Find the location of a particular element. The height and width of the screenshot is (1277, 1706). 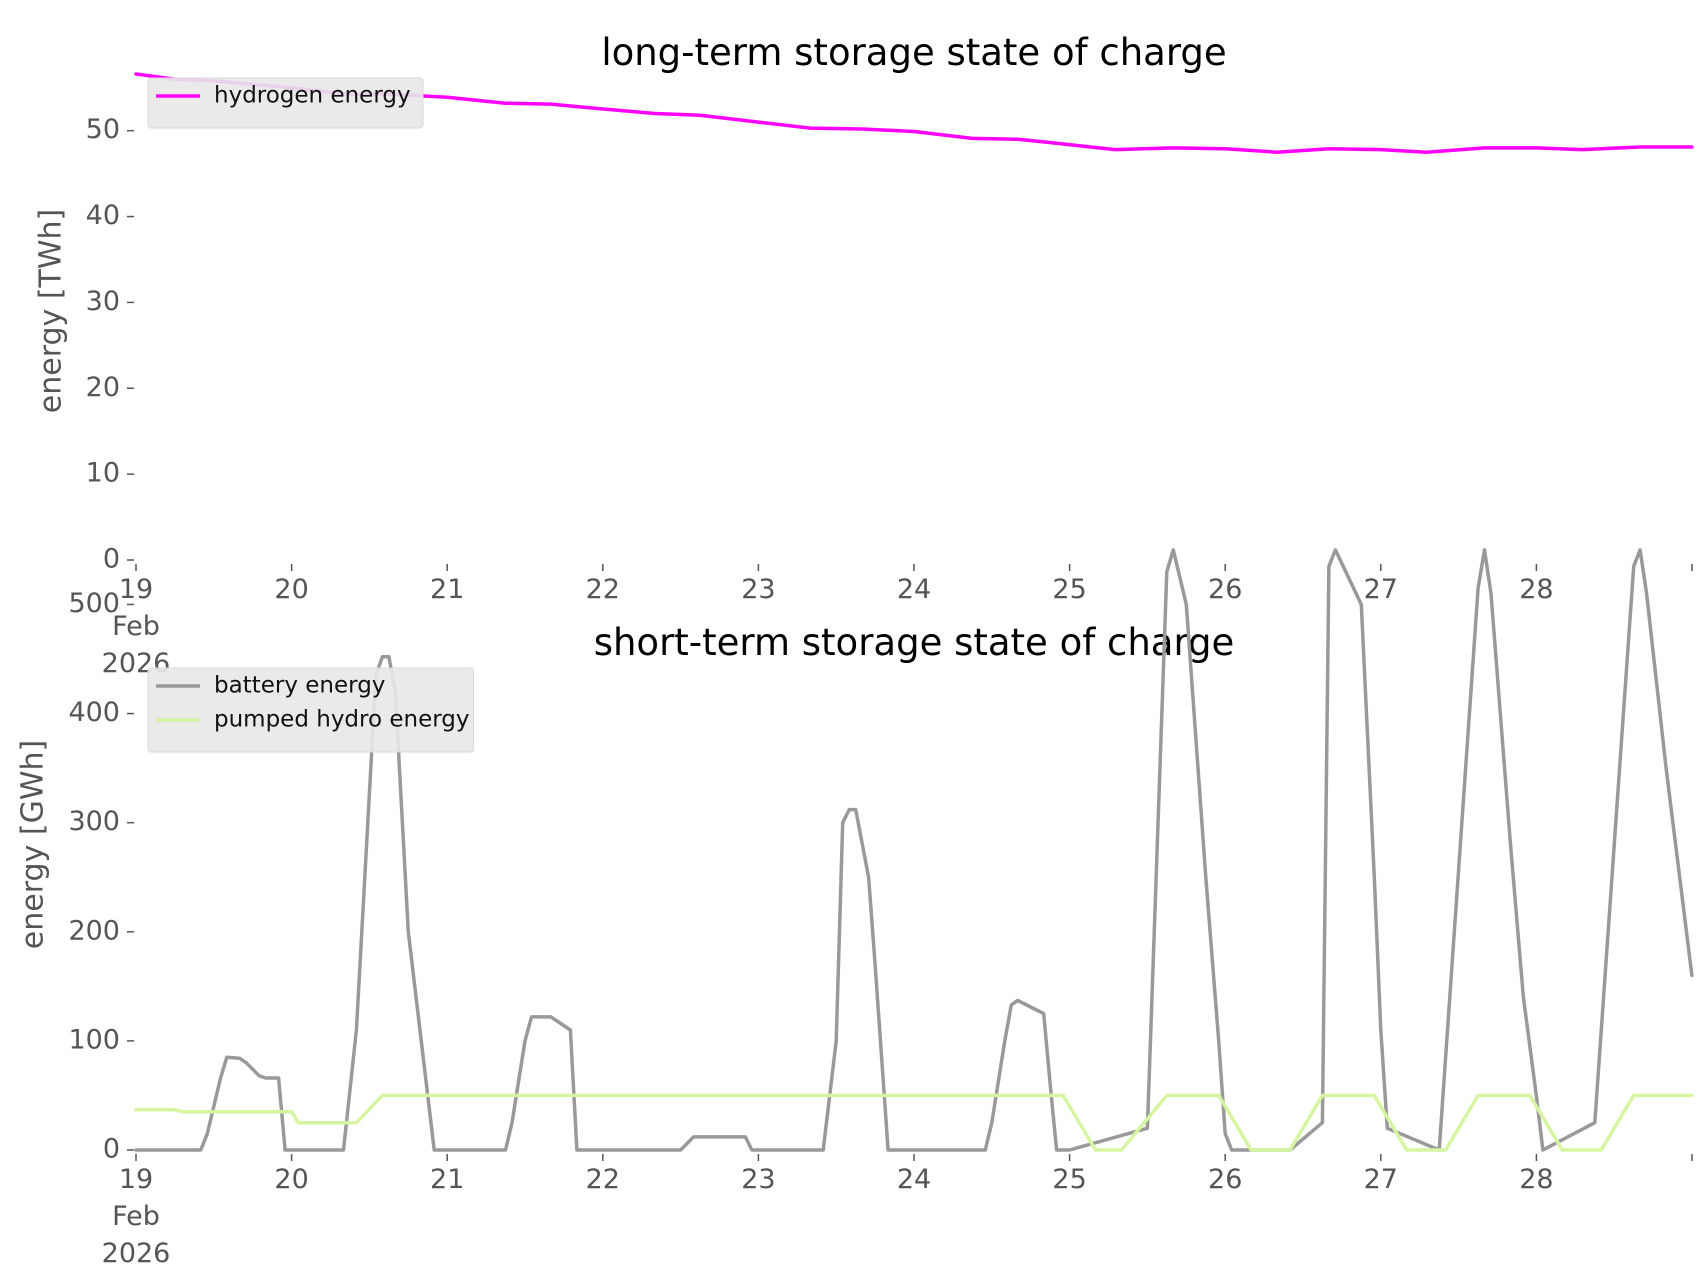

chart-title: long-term storage state of charge is located at coordinates (913, 52).